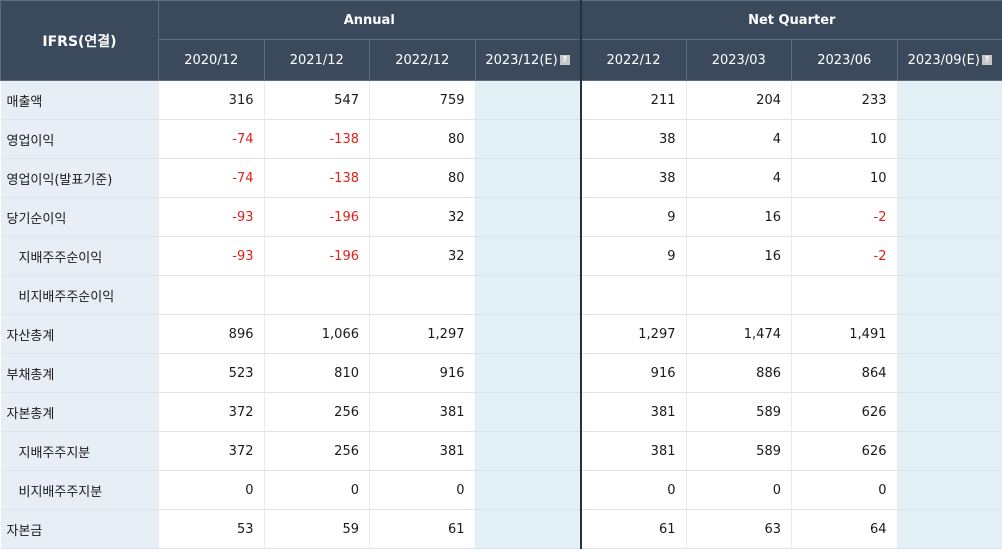  I want to click on period-header: 2023/06, so click(844, 60).